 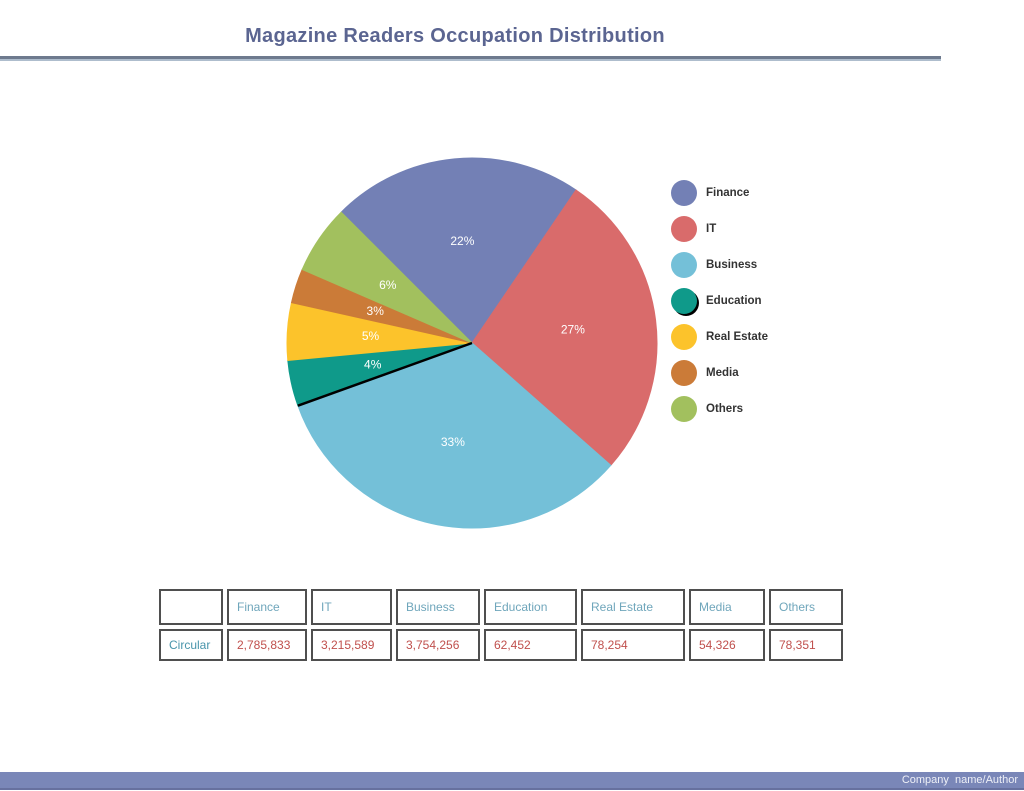 I want to click on pie-slice-percent-label: 5%, so click(x=371, y=336).